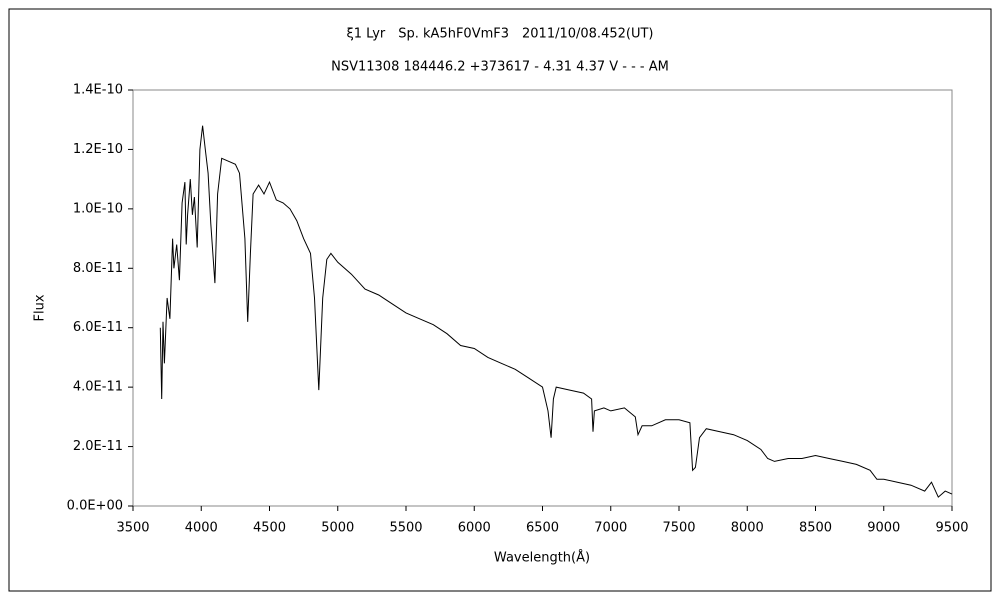 This screenshot has height=604, width=1000. Describe the element at coordinates (951, 528) in the screenshot. I see `x-tick-label: 9500` at that location.